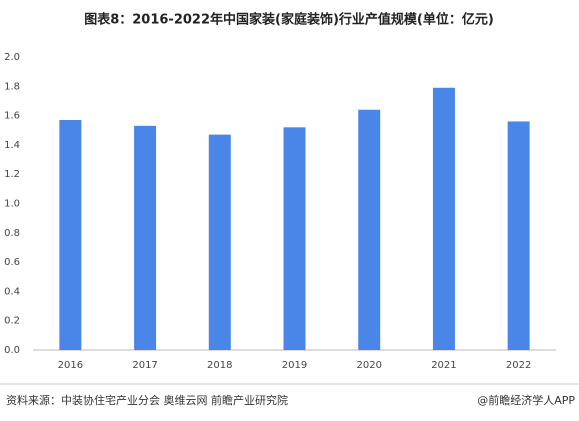  Describe the element at coordinates (526, 400) in the screenshot. I see `credit: @前瞻经济学人APP` at that location.